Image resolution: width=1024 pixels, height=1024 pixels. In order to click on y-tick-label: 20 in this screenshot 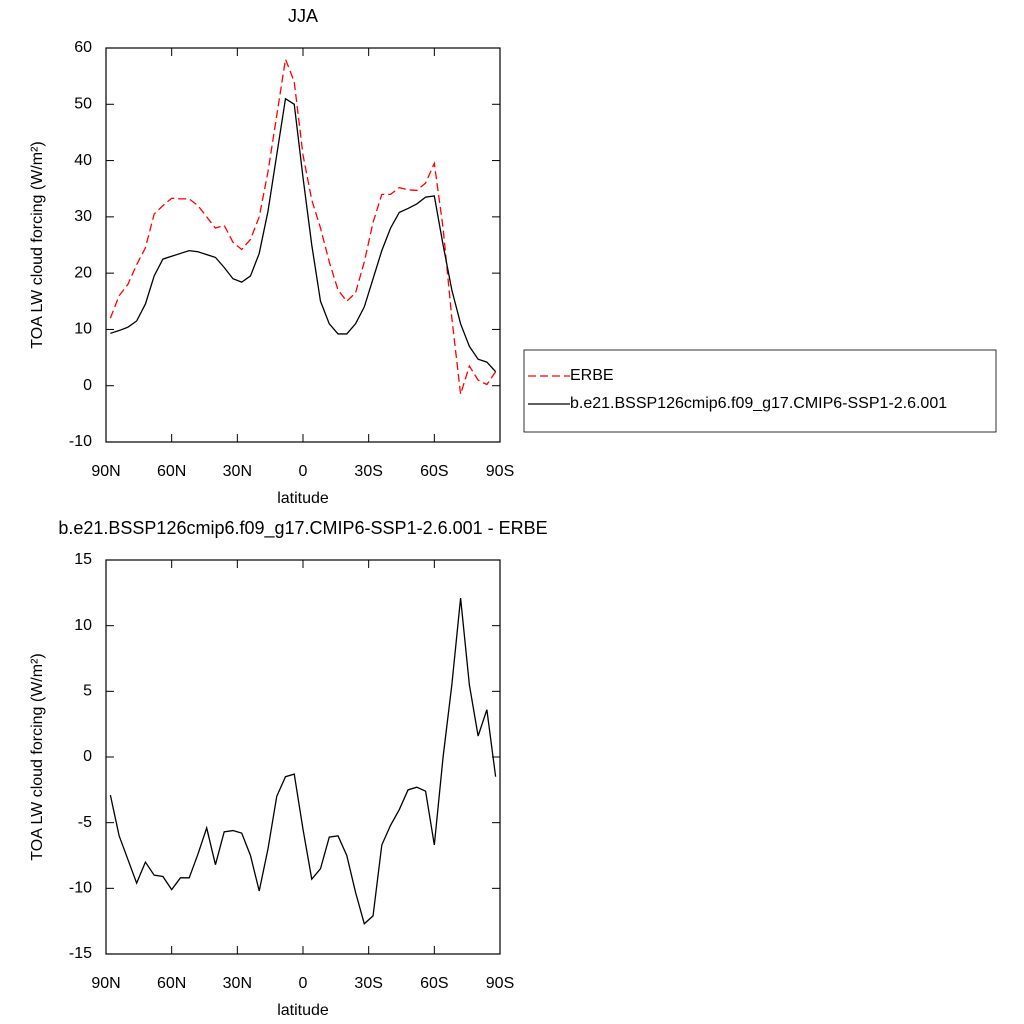, I will do `click(83, 272)`.